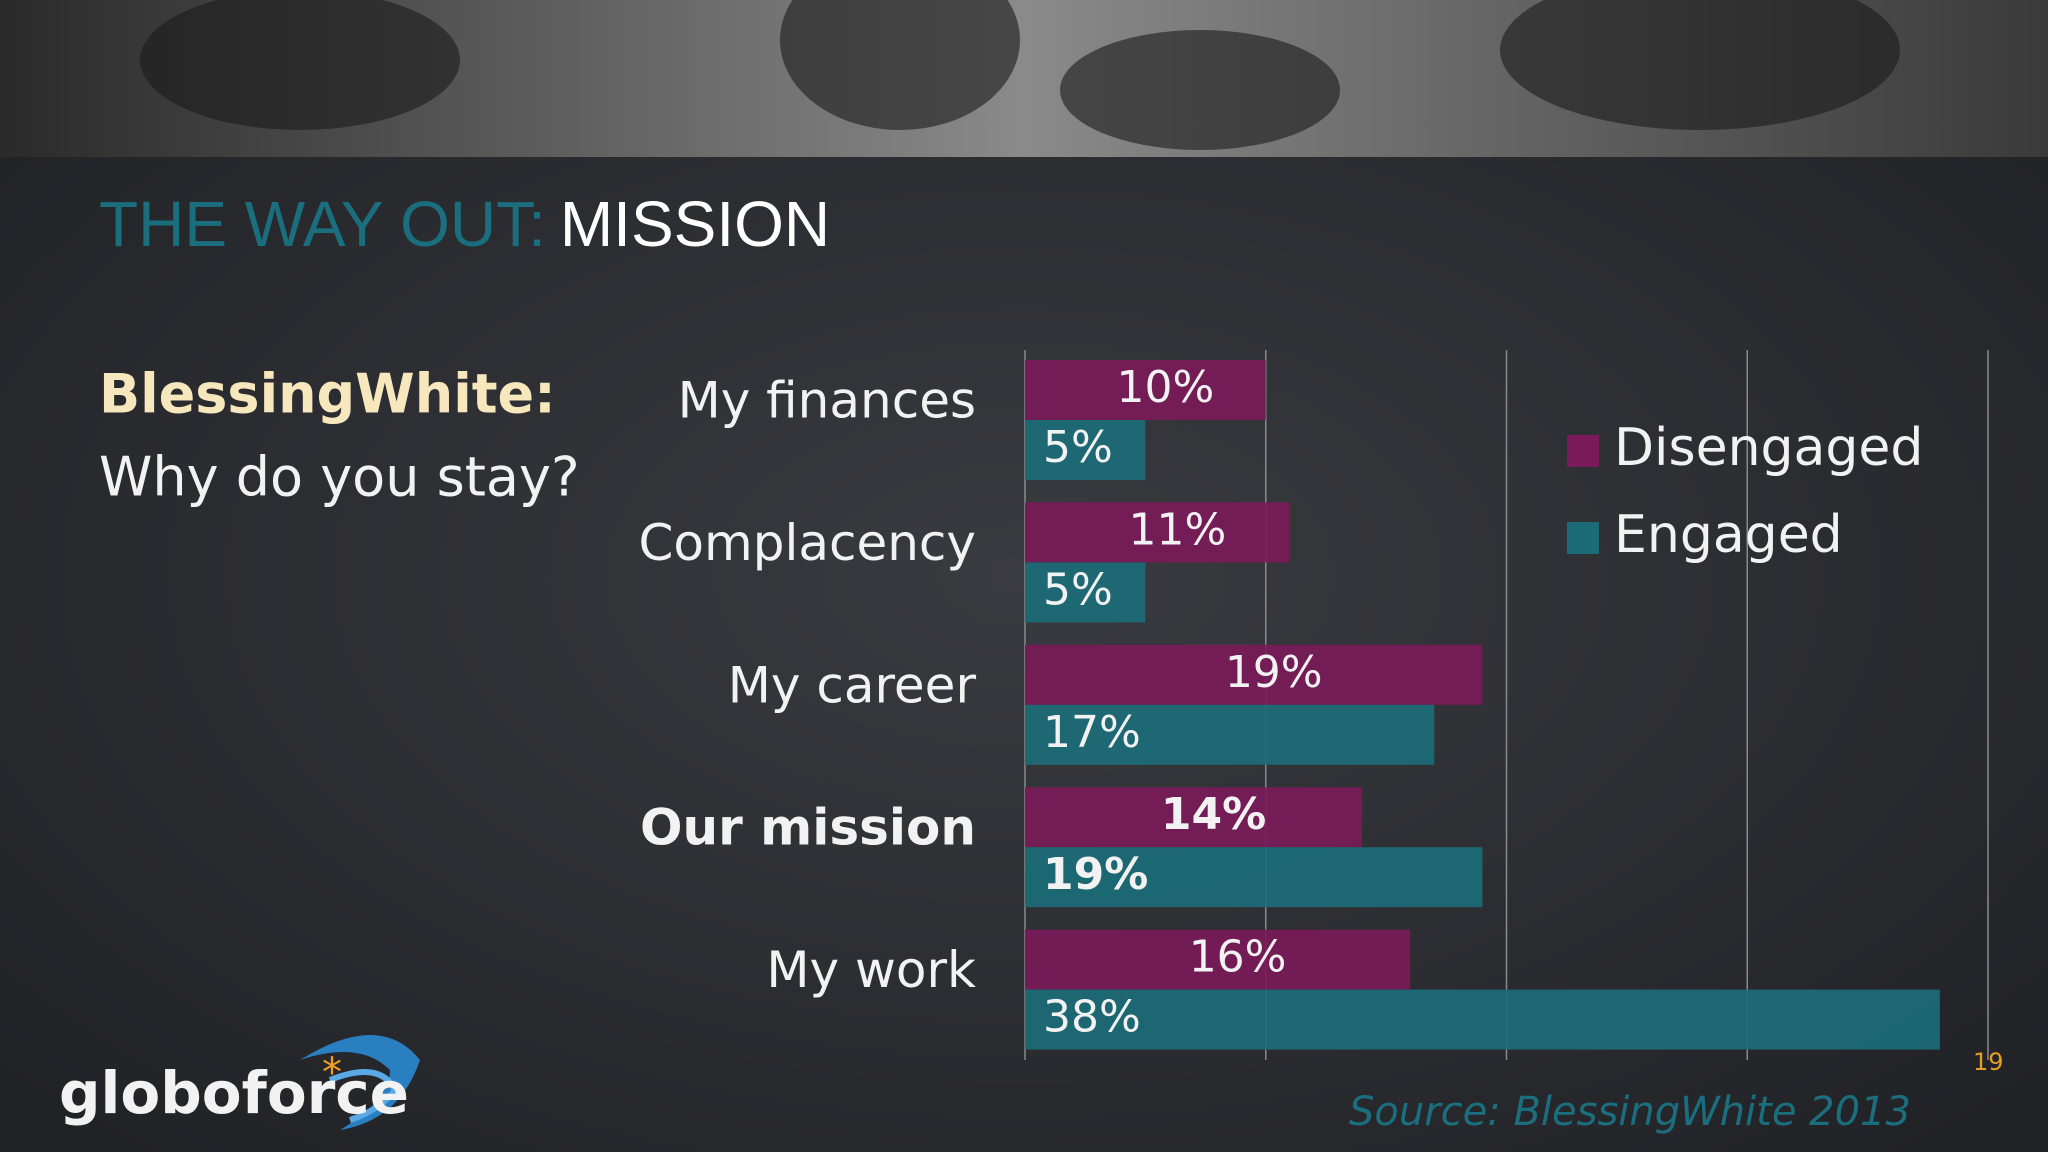 The width and height of the screenshot is (2048, 1152). What do you see at coordinates (808, 828) in the screenshot?
I see `category-label: Our mission` at bounding box center [808, 828].